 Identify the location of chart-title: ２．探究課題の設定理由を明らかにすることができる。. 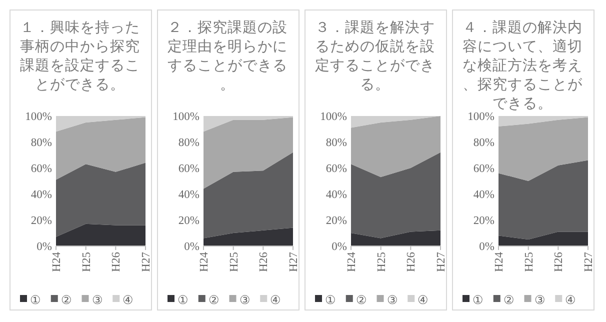
(227, 56).